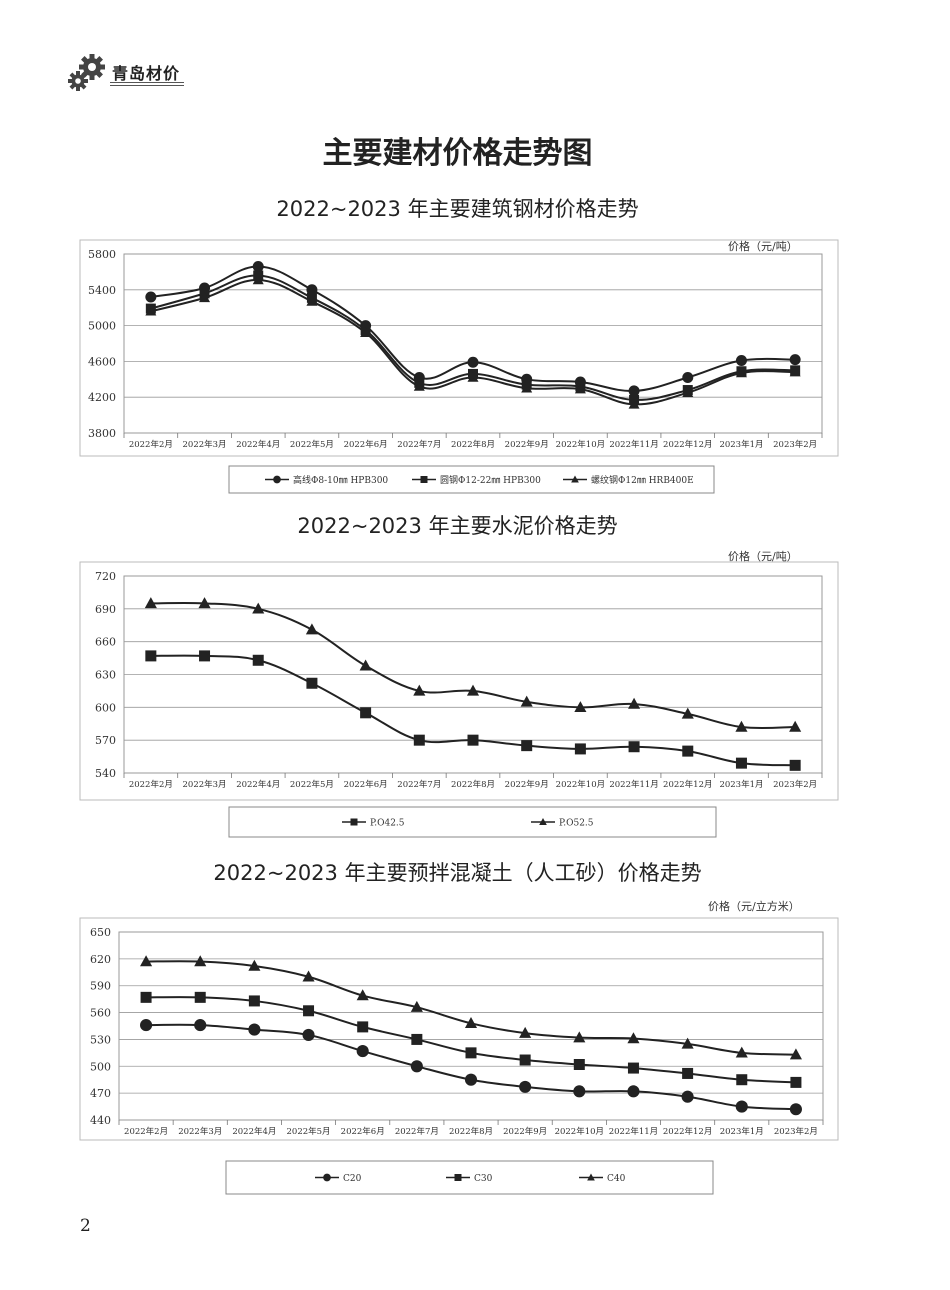 The image size is (950, 1290). Describe the element at coordinates (633, 1131) in the screenshot. I see `concrete-x-tick-label: 2022年11月` at that location.